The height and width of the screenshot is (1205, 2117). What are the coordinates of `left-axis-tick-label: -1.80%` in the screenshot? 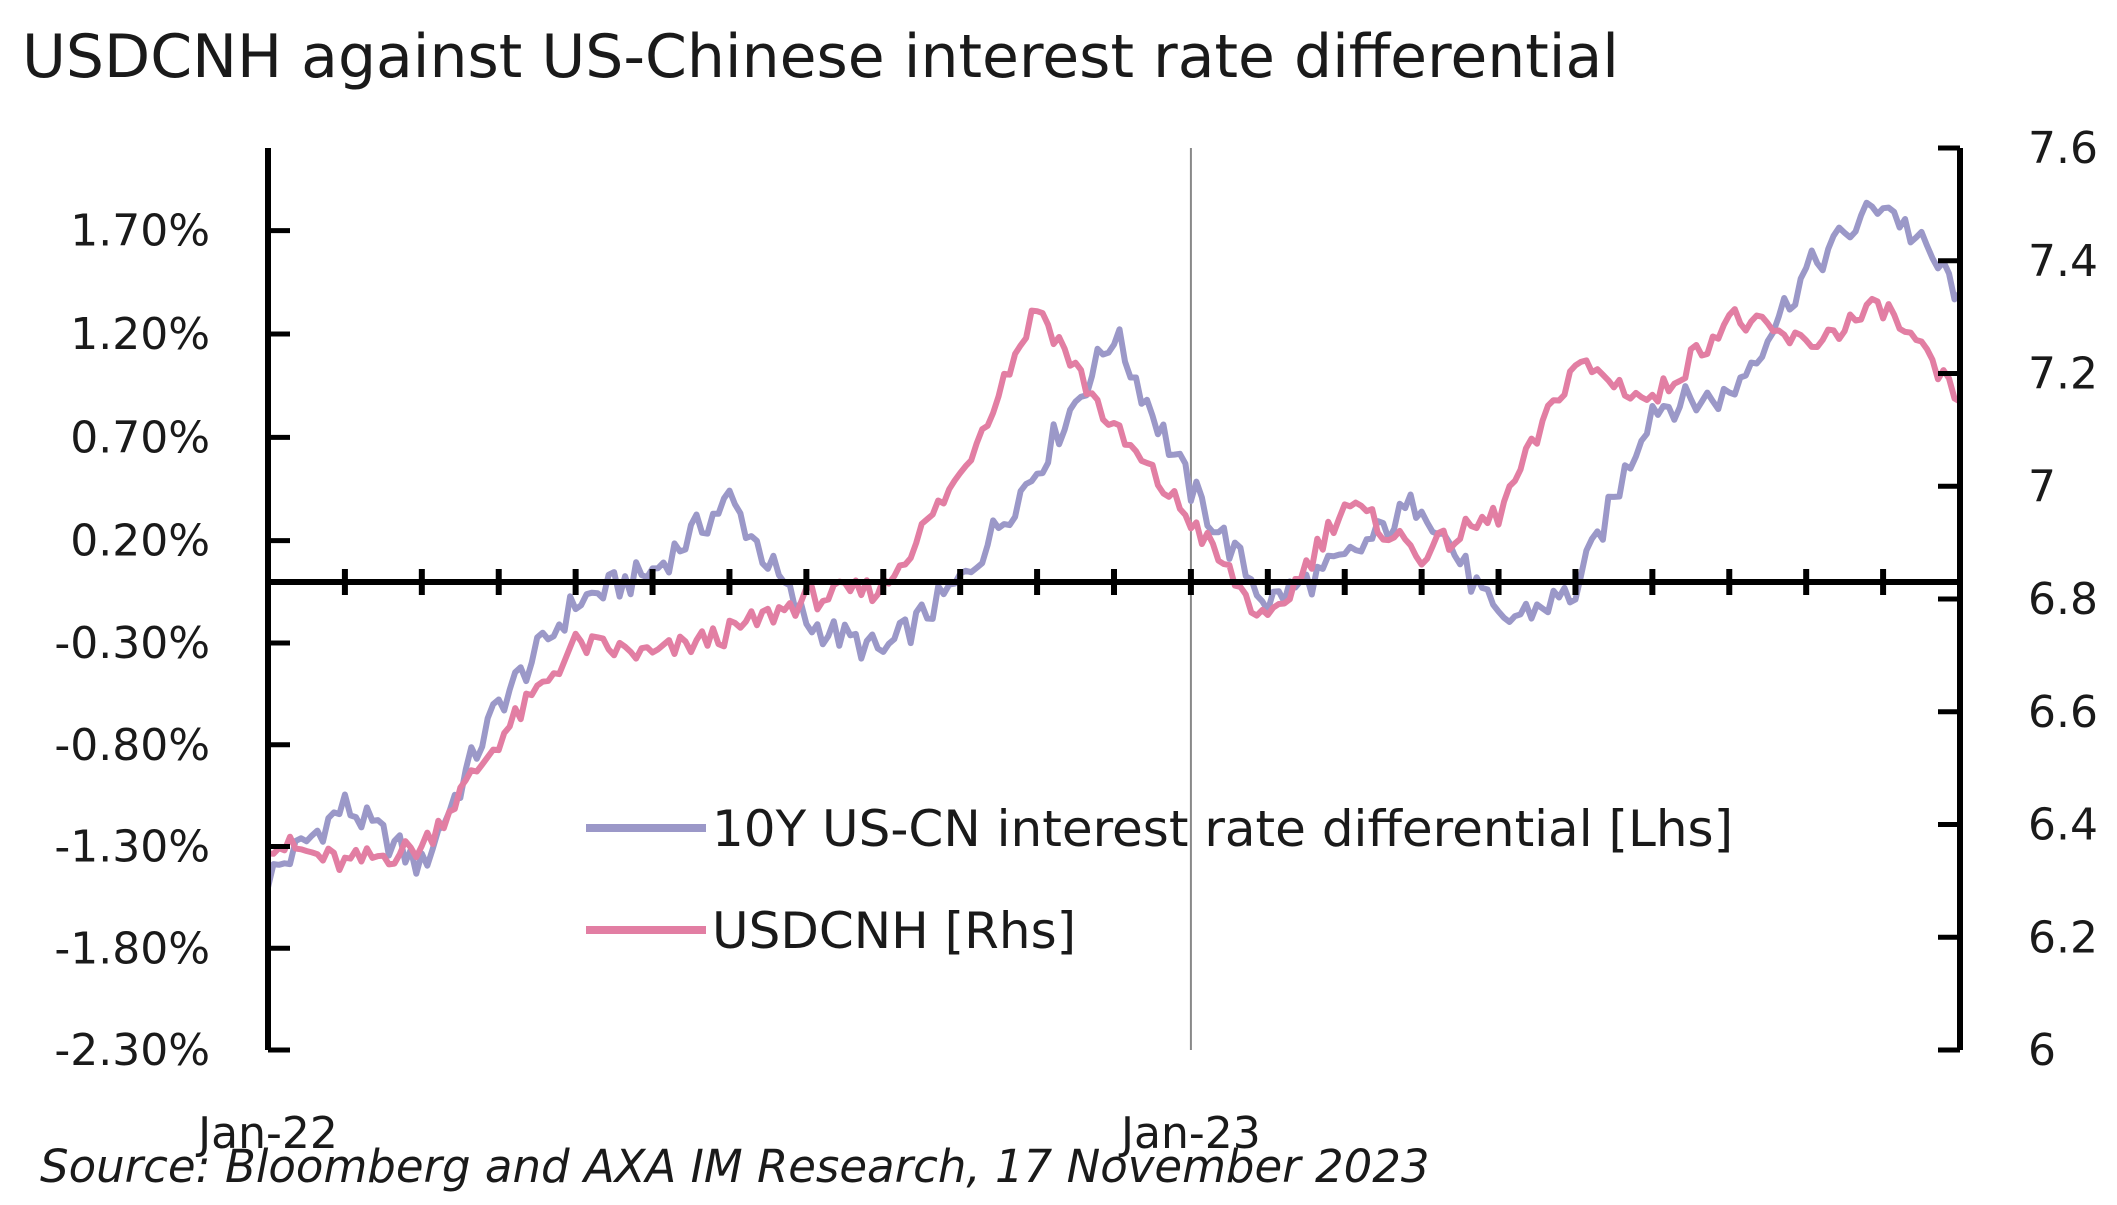 It's located at (132, 948).